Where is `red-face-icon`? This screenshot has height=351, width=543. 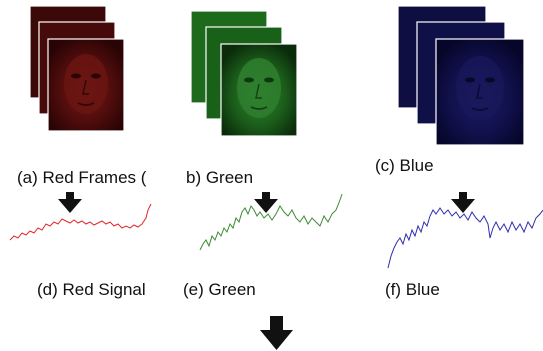 red-face-icon is located at coordinates (86, 84).